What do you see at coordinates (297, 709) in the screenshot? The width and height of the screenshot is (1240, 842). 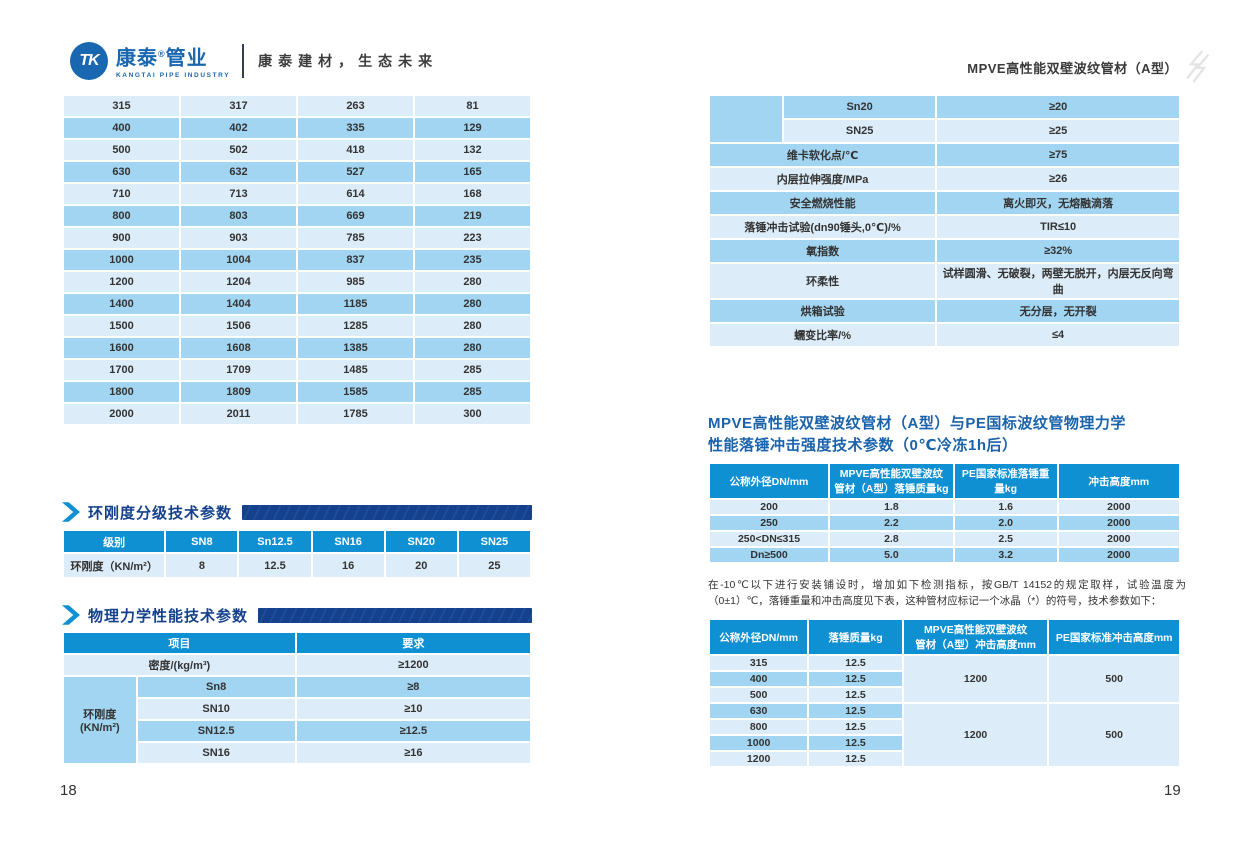 I see `table-row: SN10 ≥10` at bounding box center [297, 709].